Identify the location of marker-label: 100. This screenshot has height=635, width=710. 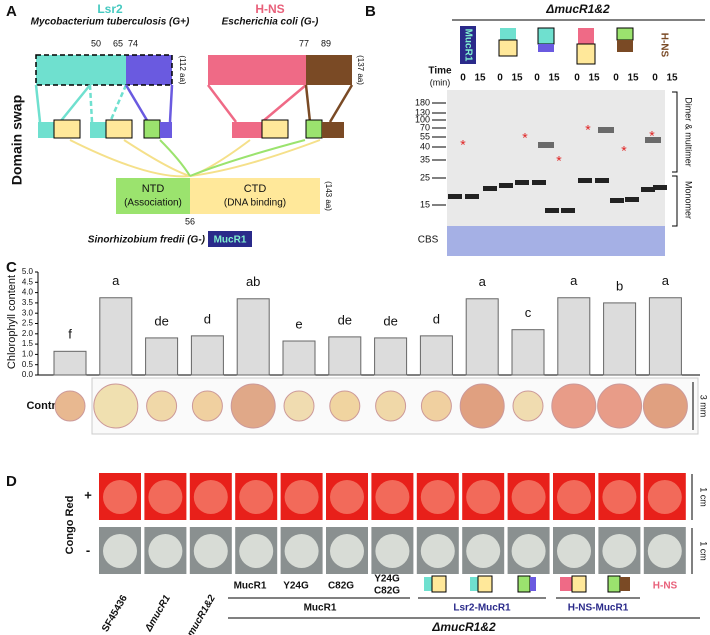
(422, 119).